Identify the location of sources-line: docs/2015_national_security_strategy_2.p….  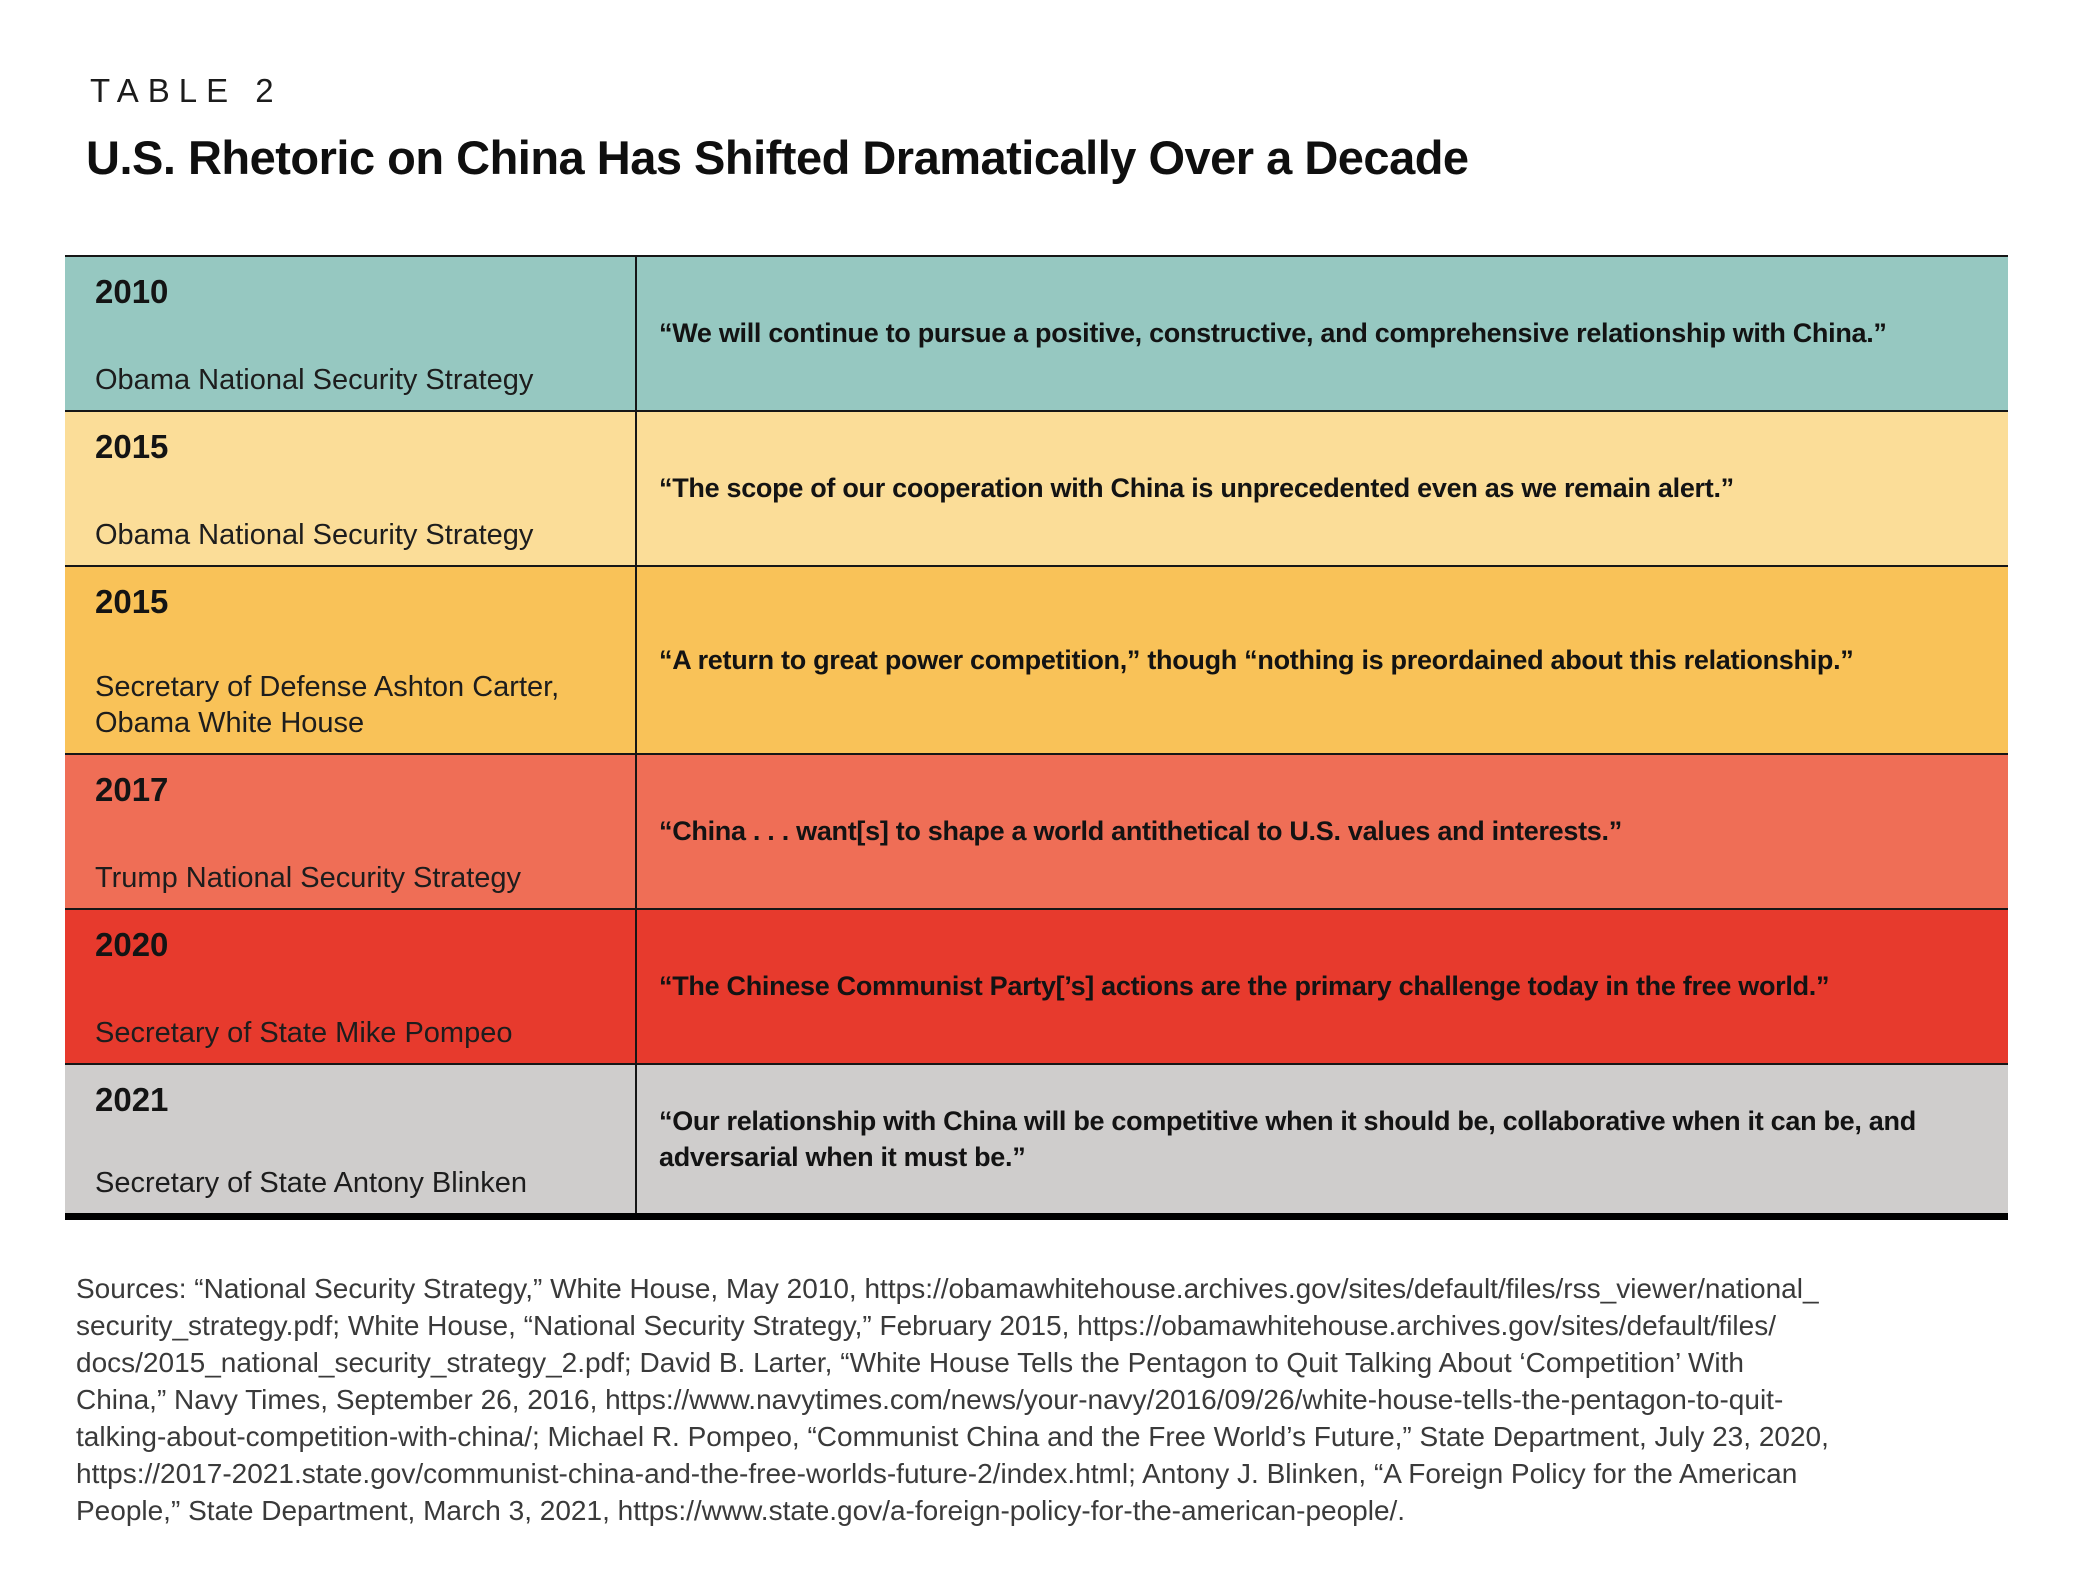
(910, 1362).